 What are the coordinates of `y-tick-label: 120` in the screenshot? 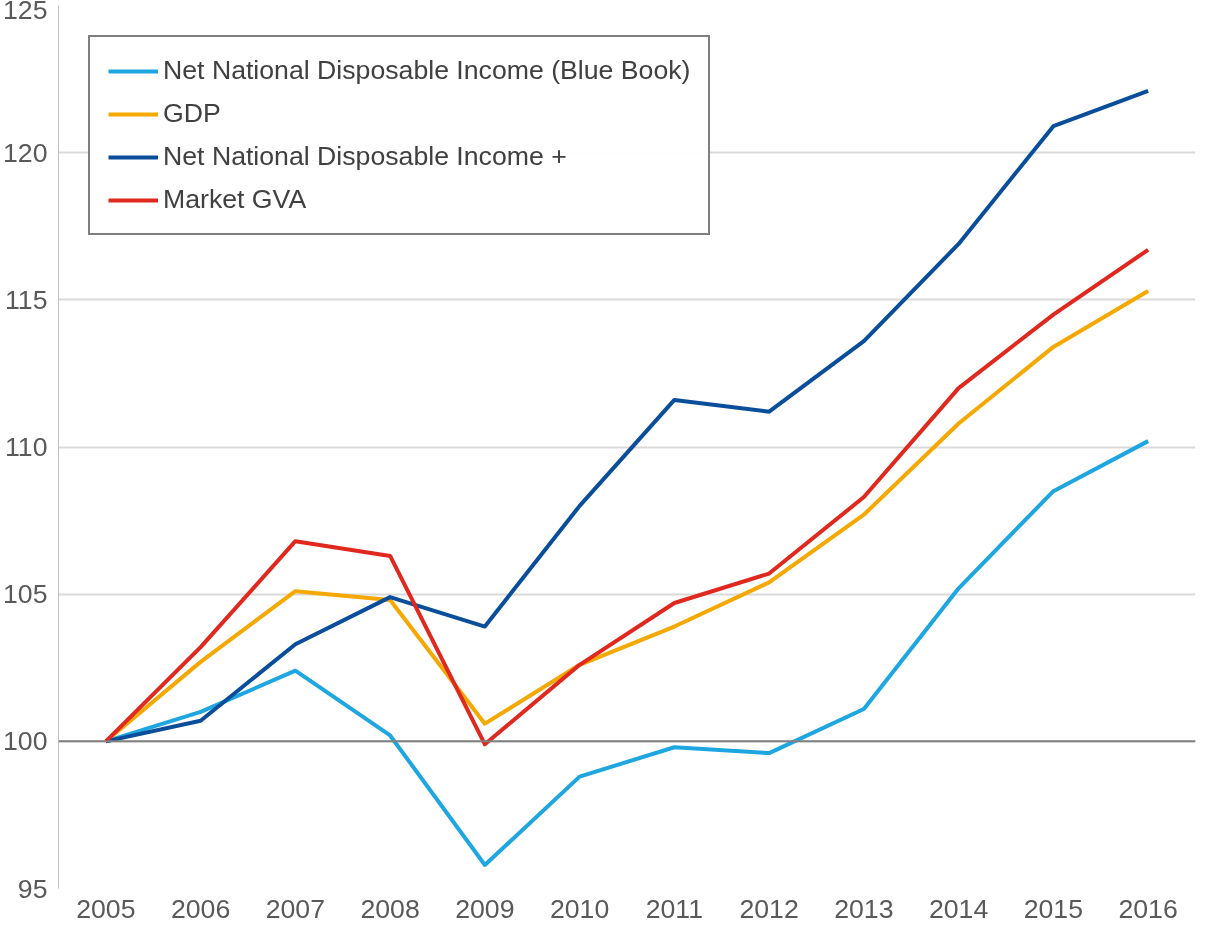 It's located at (25, 152).